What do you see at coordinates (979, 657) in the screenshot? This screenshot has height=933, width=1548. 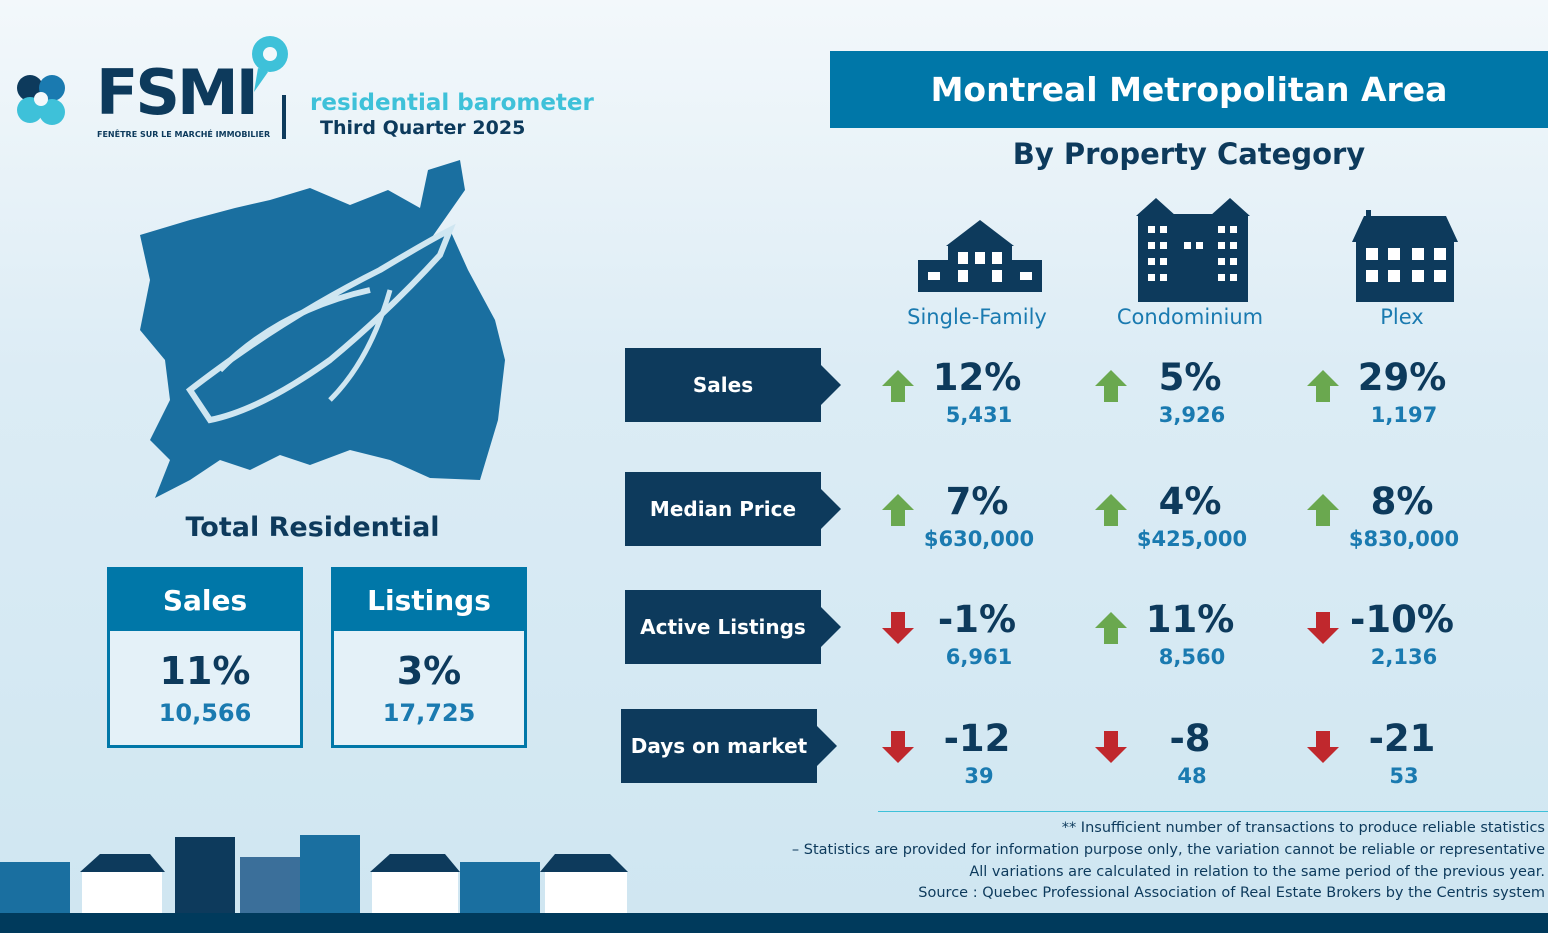 I see `metric-value: 6,961` at bounding box center [979, 657].